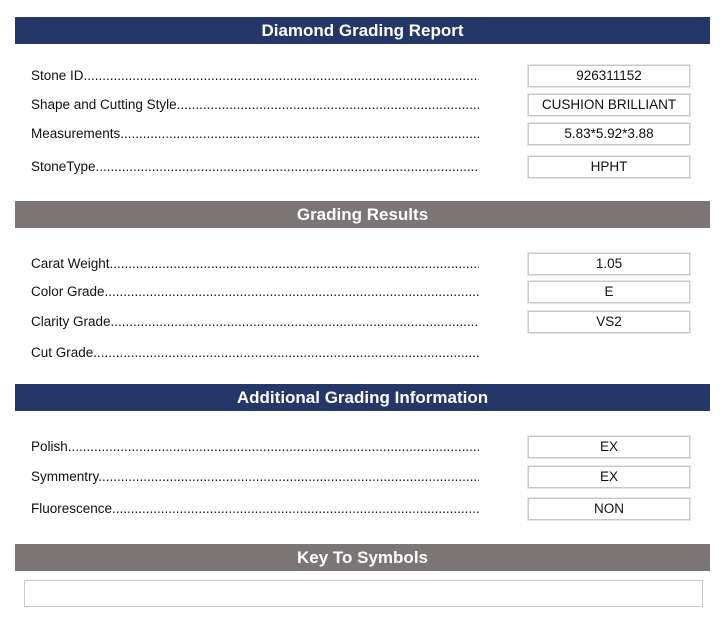  Describe the element at coordinates (609, 322) in the screenshot. I see `value: VS2` at that location.